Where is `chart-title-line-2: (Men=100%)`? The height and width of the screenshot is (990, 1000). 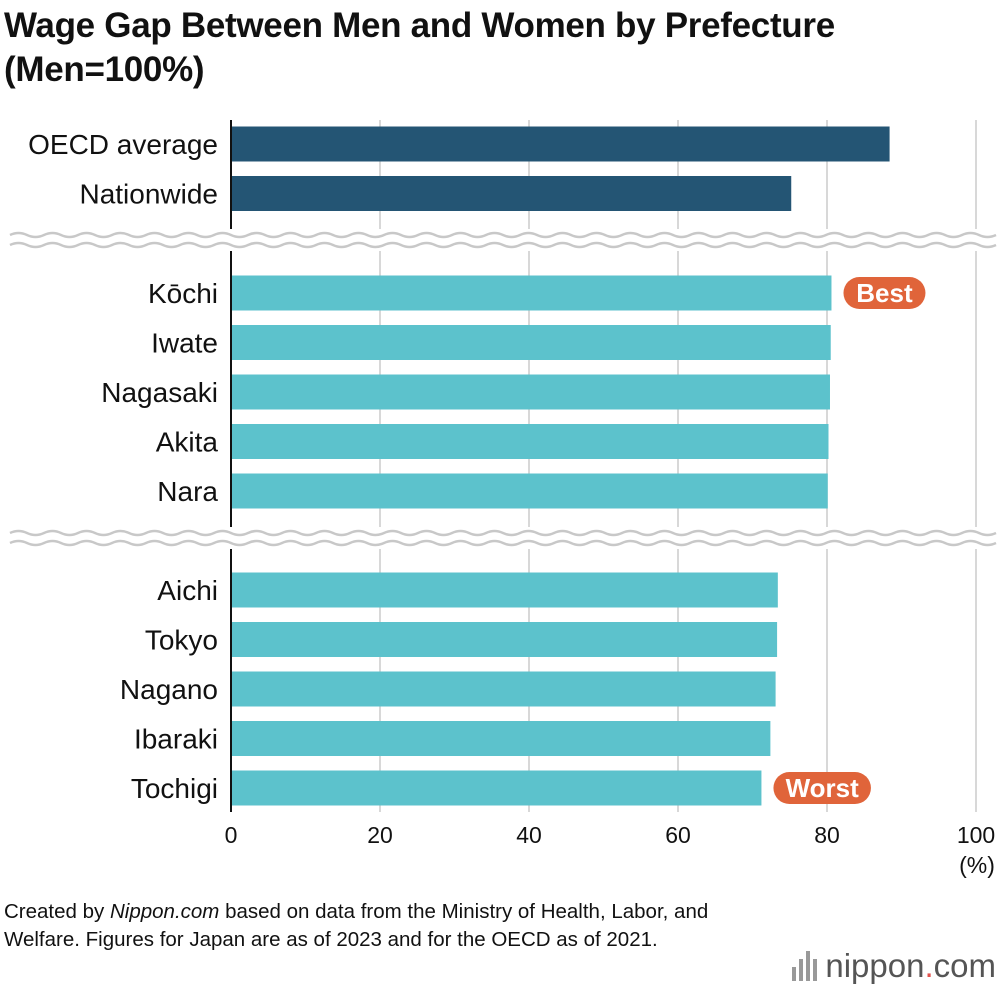 chart-title-line-2: (Men=100%) is located at coordinates (104, 69).